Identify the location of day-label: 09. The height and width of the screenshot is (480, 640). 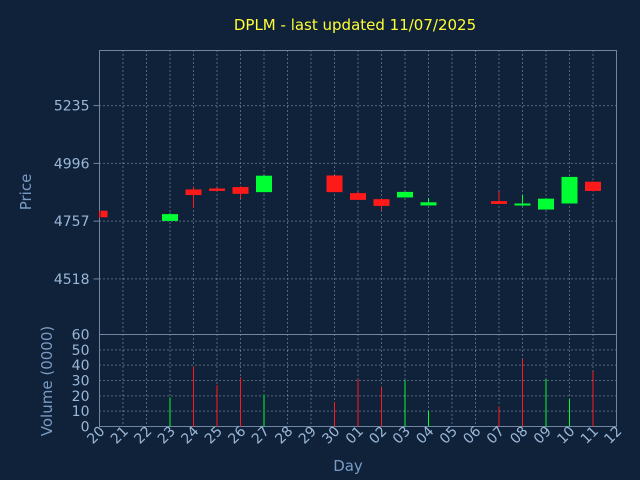
(543, 436).